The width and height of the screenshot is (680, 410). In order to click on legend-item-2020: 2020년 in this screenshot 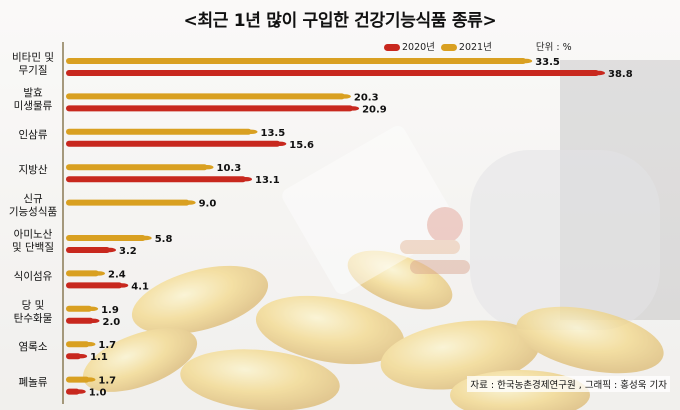, I will do `click(409, 46)`.